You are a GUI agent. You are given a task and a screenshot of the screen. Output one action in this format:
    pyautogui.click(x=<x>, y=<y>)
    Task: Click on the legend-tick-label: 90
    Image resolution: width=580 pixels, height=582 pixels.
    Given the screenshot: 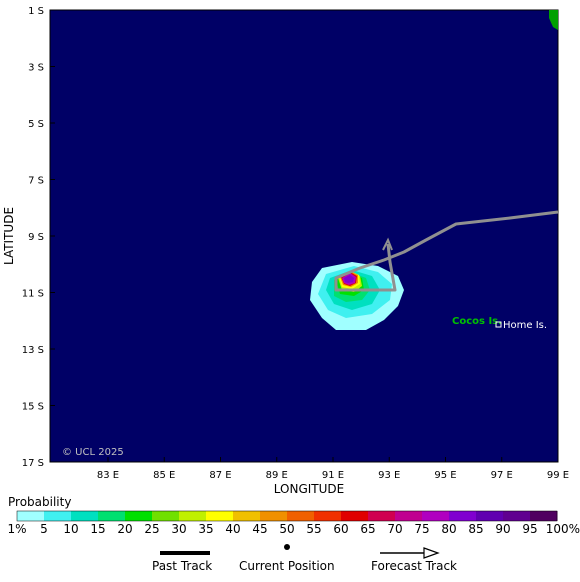 What is the action you would take?
    pyautogui.click(x=503, y=529)
    